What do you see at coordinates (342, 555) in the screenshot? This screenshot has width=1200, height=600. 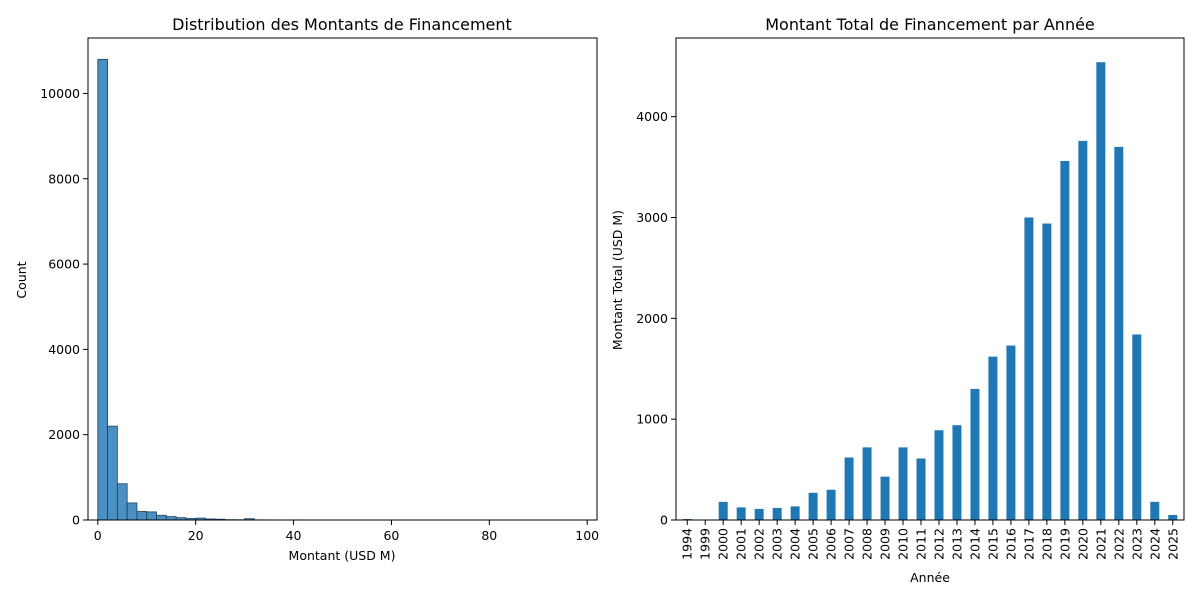 I see `histogram-x-axis-label: Montant (USD M)` at bounding box center [342, 555].